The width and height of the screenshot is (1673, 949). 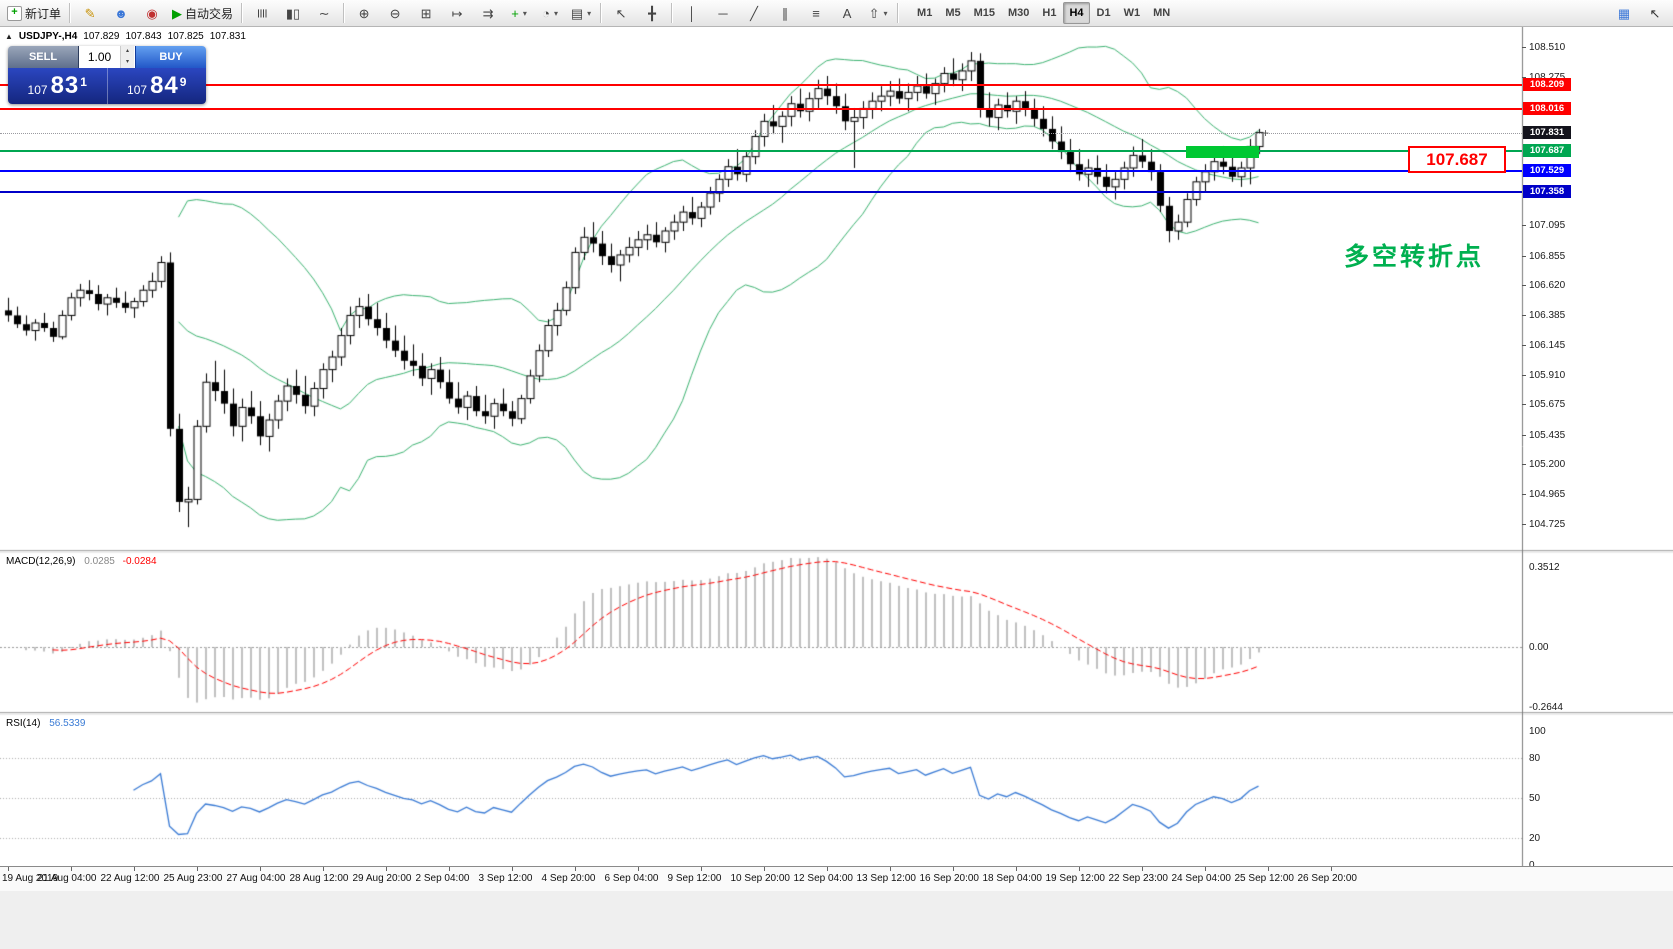 I want to click on arrows-tool-button: ⇧ ▾, so click(x=878, y=13).